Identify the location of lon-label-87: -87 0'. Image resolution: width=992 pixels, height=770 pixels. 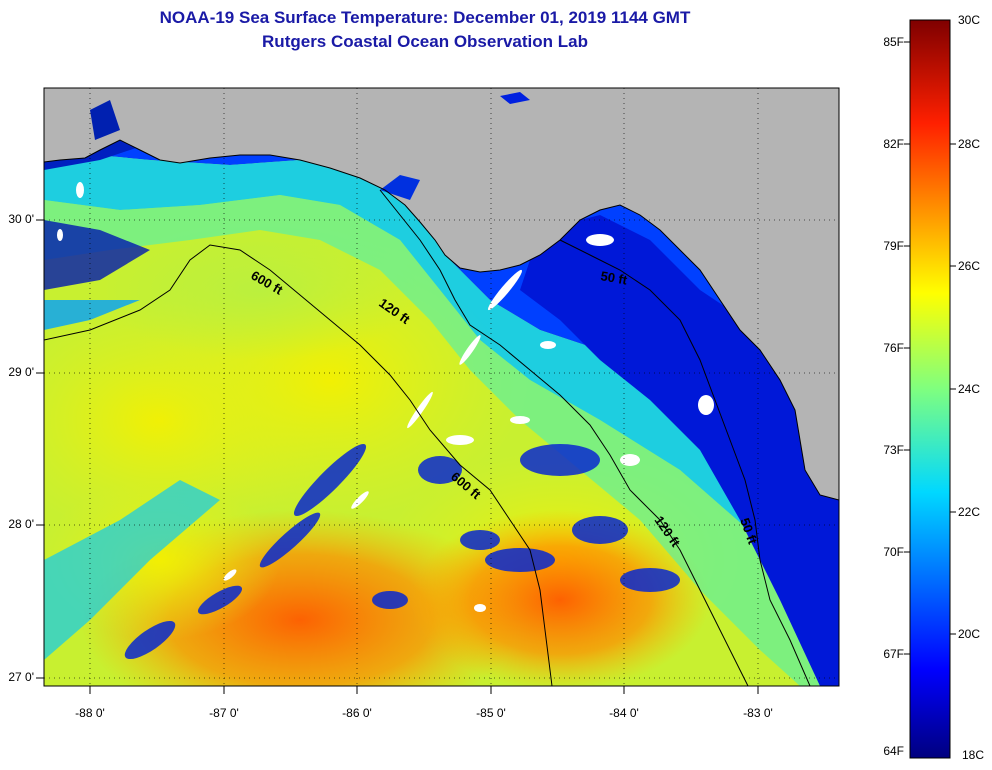
(224, 713).